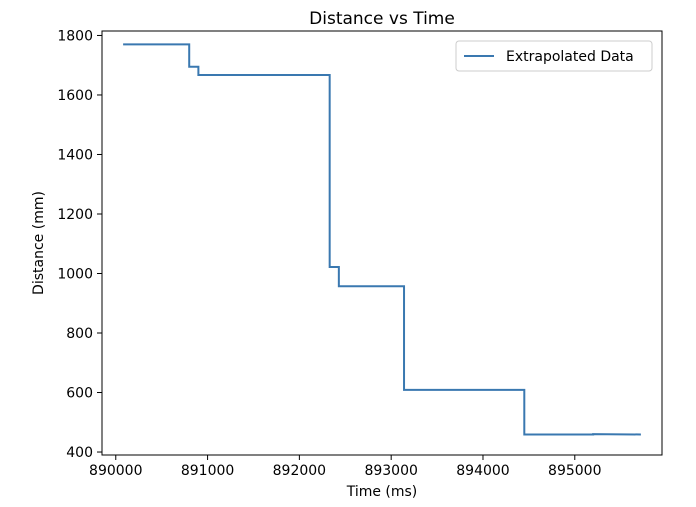  I want to click on y-axis-label: Distance (mm), so click(39, 243).